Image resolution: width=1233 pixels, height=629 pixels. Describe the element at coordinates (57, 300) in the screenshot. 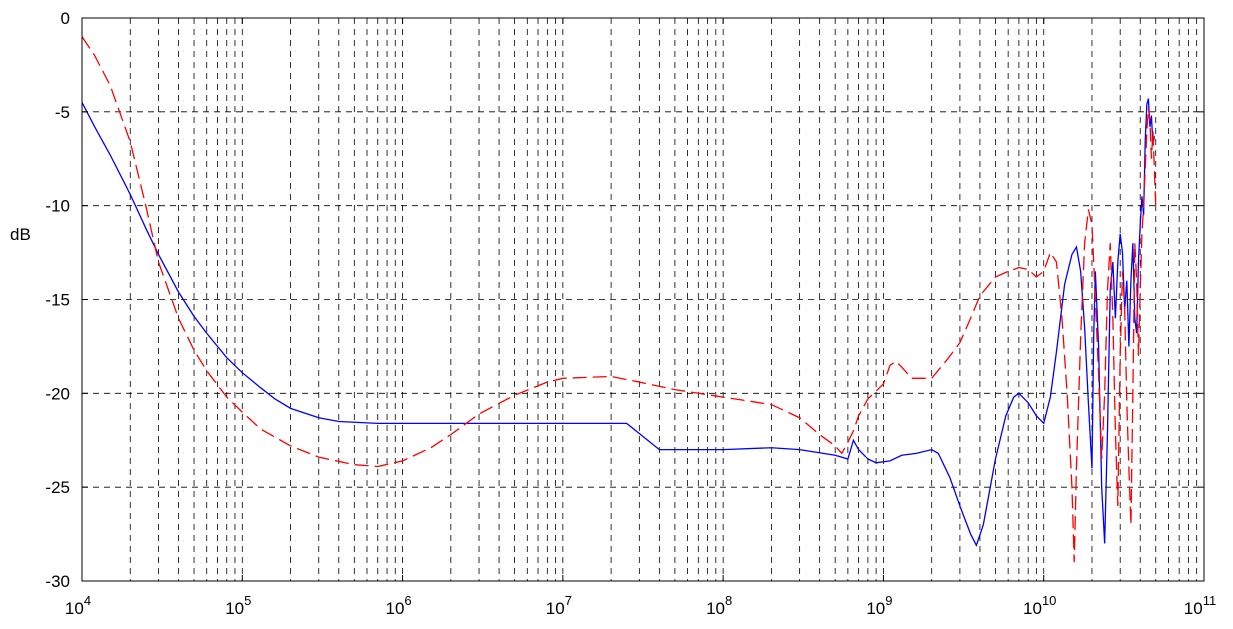

I see `y-tick-label: -15` at that location.